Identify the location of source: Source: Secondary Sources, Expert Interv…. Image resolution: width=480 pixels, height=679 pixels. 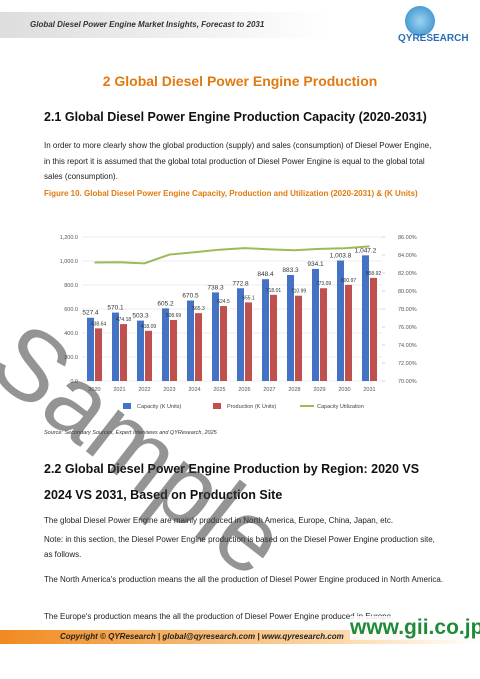
(130, 433).